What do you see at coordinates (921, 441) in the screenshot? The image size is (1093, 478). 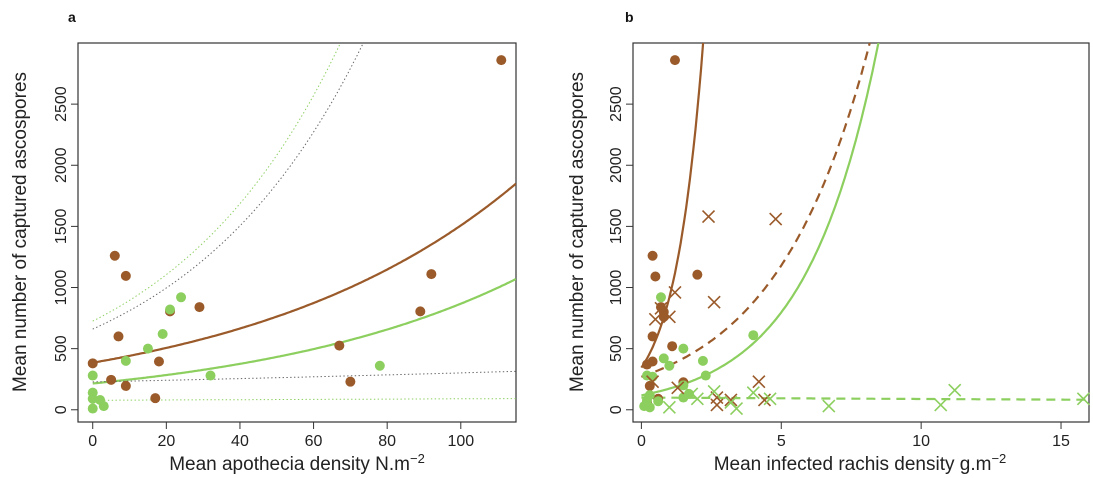 I see `x-tick-label: 10` at bounding box center [921, 441].